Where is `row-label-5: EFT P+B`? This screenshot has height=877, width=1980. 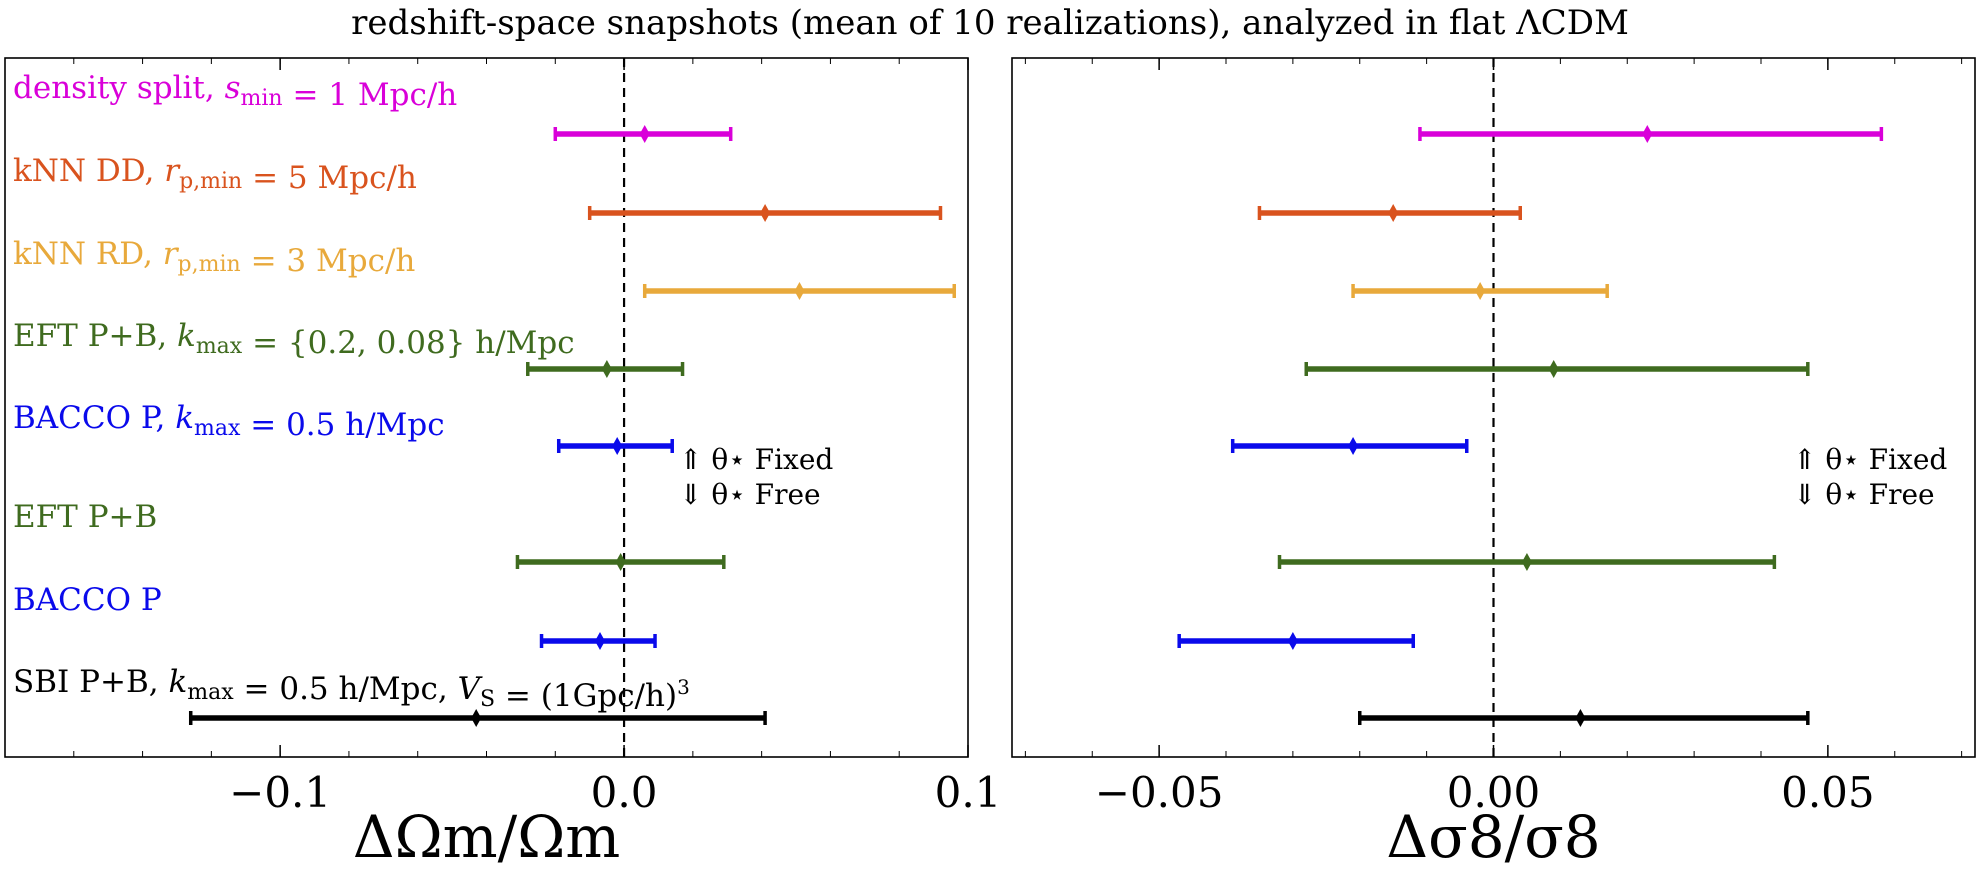 row-label-5: EFT P+B is located at coordinates (85, 517).